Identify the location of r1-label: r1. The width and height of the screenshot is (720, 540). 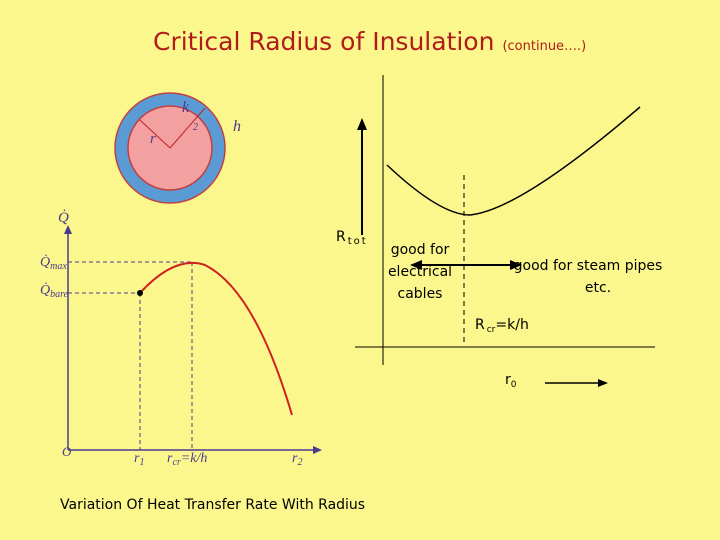
(139, 459).